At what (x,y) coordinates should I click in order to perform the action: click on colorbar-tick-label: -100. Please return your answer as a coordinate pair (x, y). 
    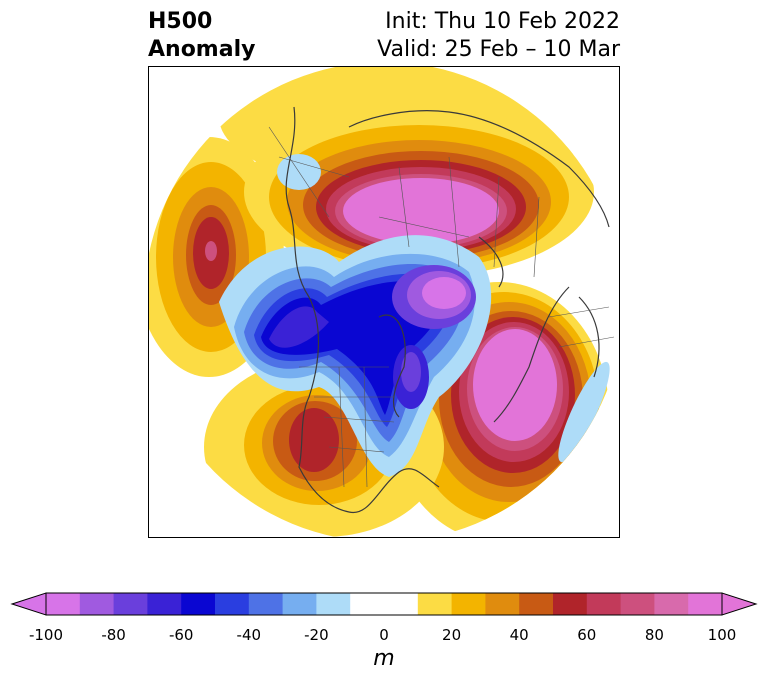
    Looking at the image, I should click on (46, 635).